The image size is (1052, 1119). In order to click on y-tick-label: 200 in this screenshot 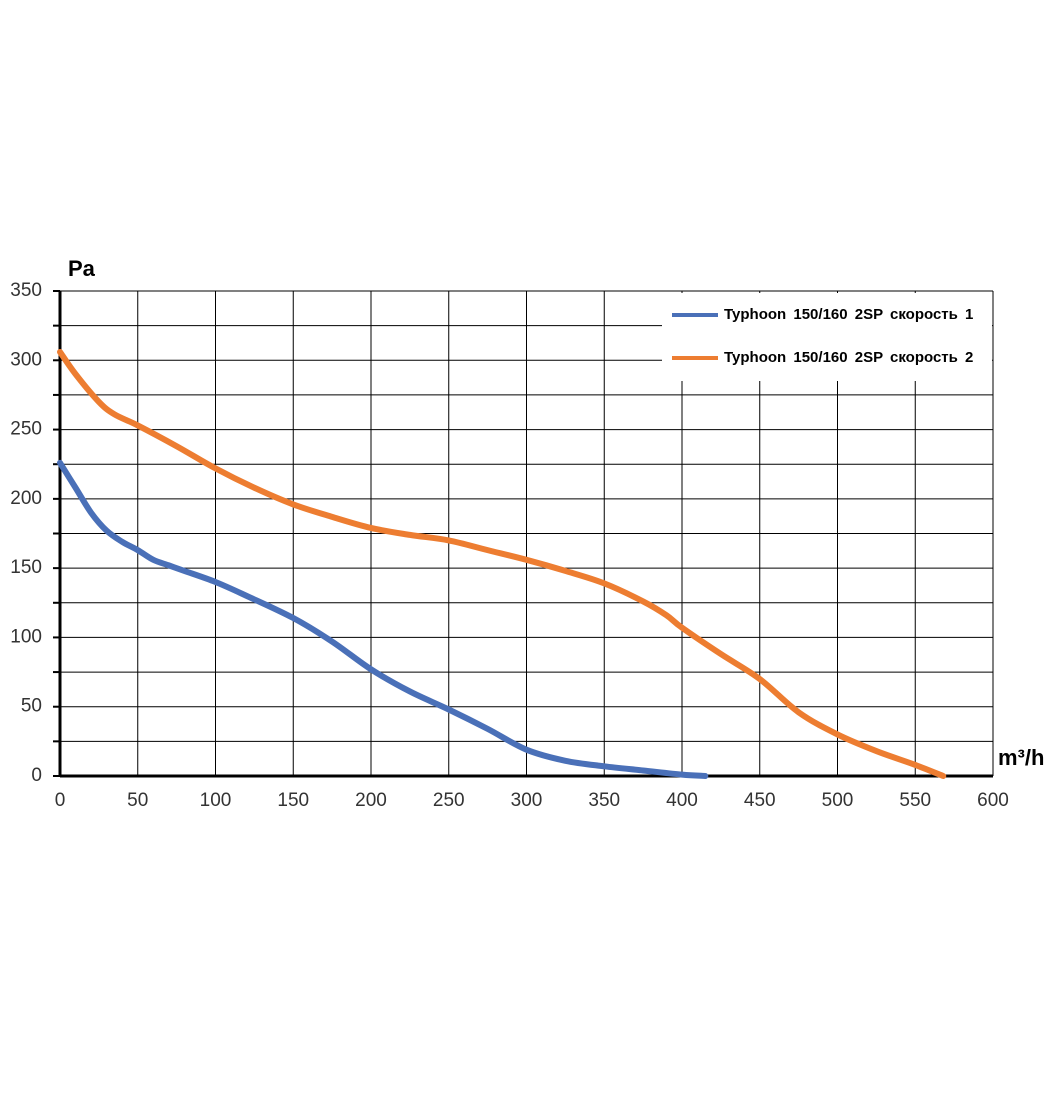, I will do `click(26, 498)`.